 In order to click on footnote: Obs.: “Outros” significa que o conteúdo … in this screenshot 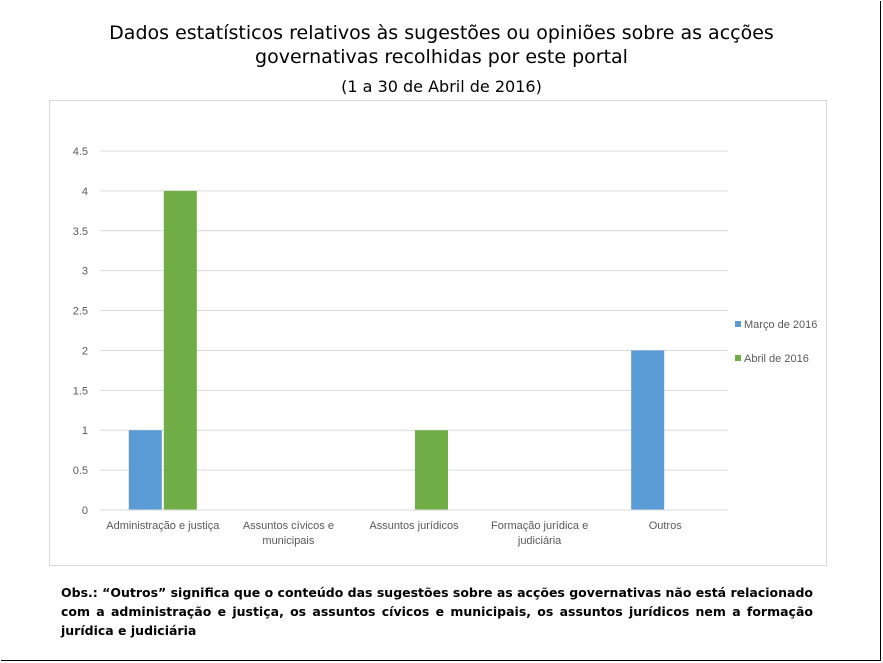, I will do `click(437, 611)`.